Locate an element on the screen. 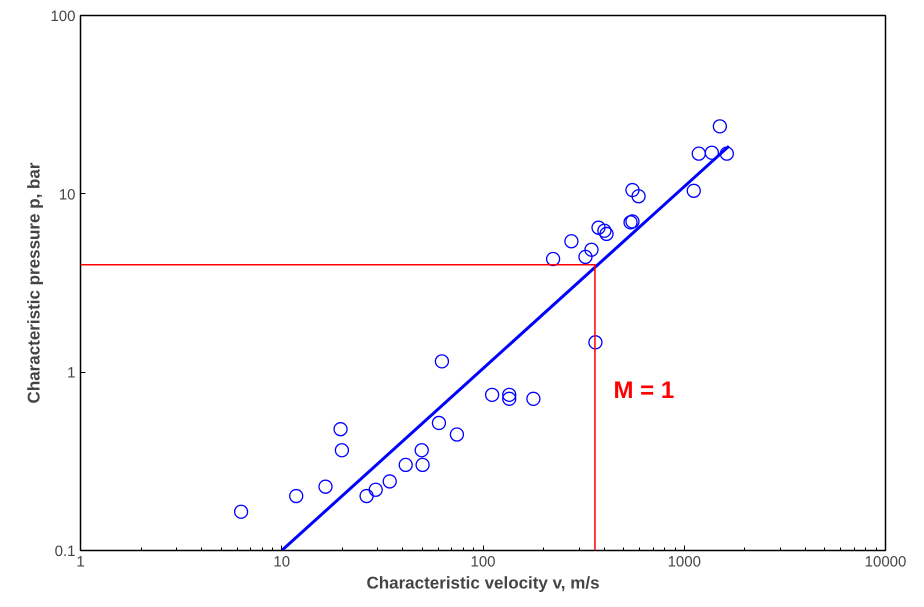  x-axis-title: Characteristic velocity v, m/s is located at coordinates (483, 583).